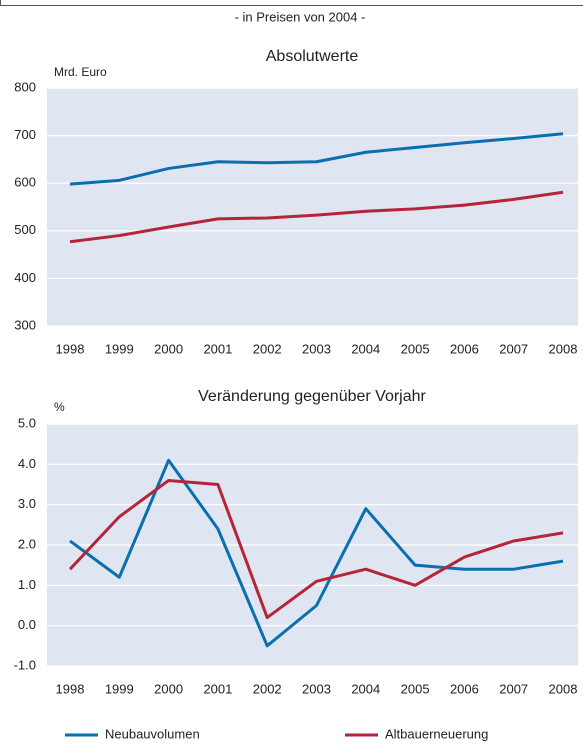  What do you see at coordinates (25, 229) in the screenshot?
I see `y-tick-label: 500` at bounding box center [25, 229].